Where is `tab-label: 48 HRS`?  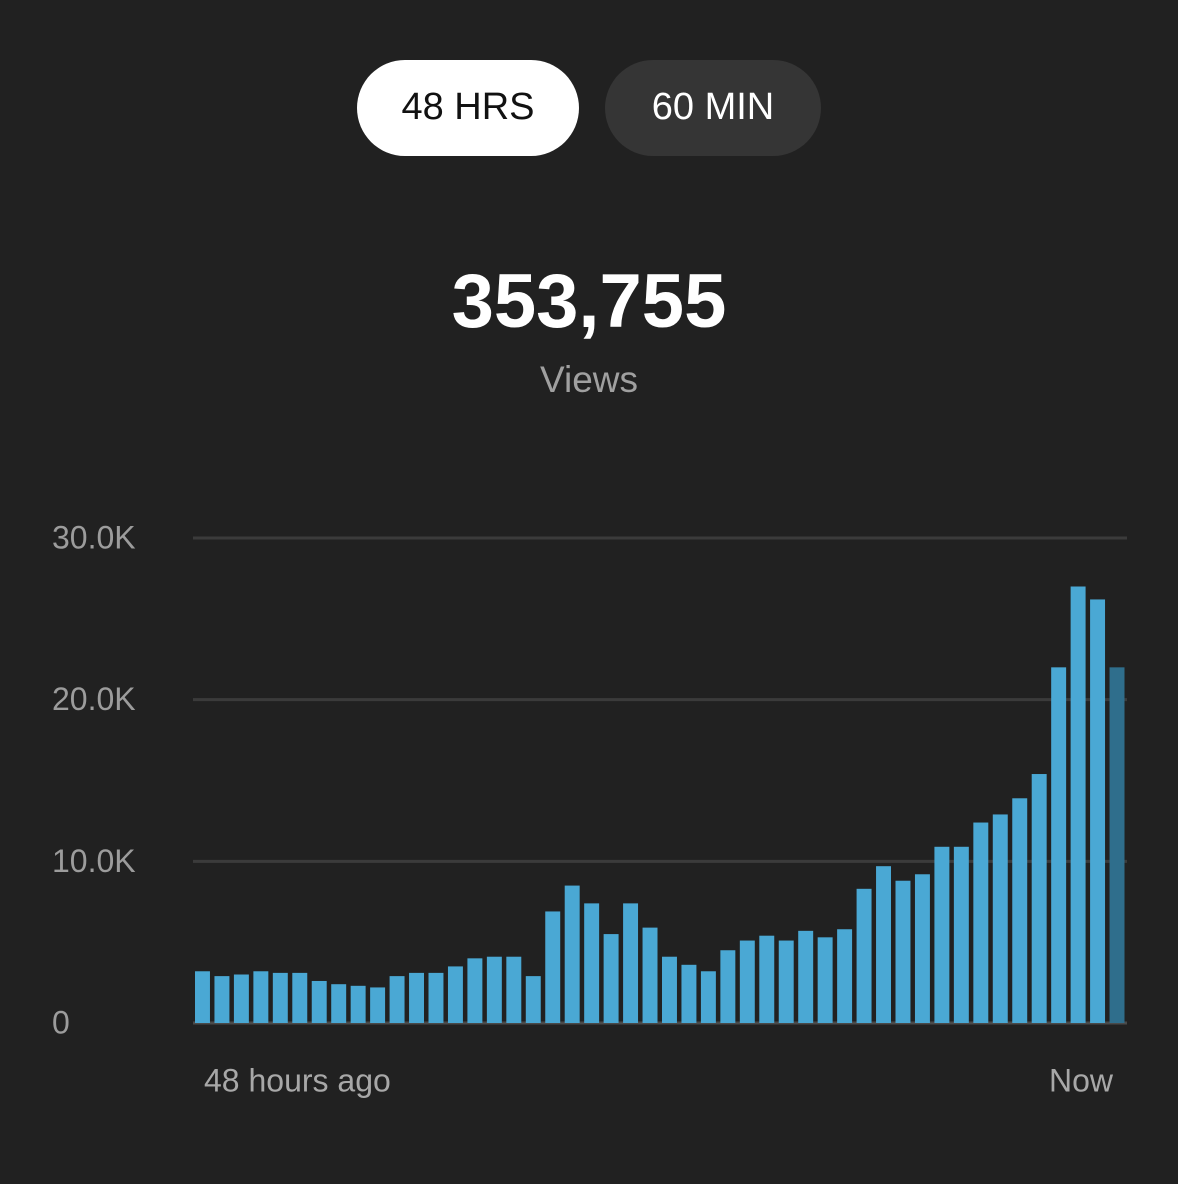 tab-label: 48 HRS is located at coordinates (467, 107).